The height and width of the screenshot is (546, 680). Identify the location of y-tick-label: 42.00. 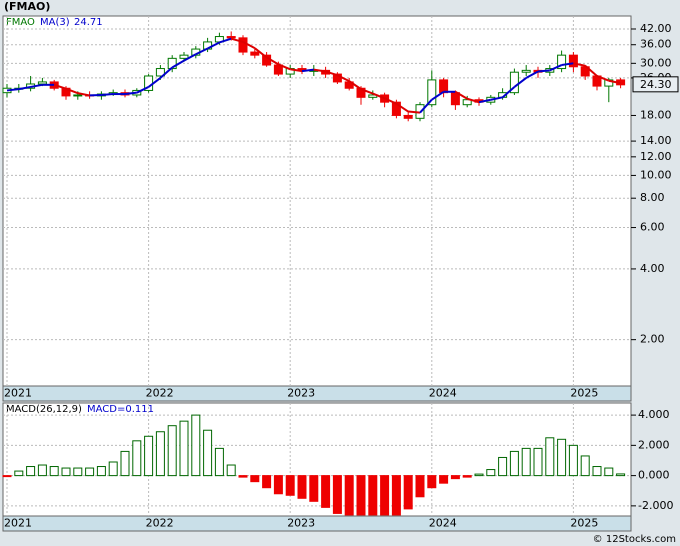
(656, 28).